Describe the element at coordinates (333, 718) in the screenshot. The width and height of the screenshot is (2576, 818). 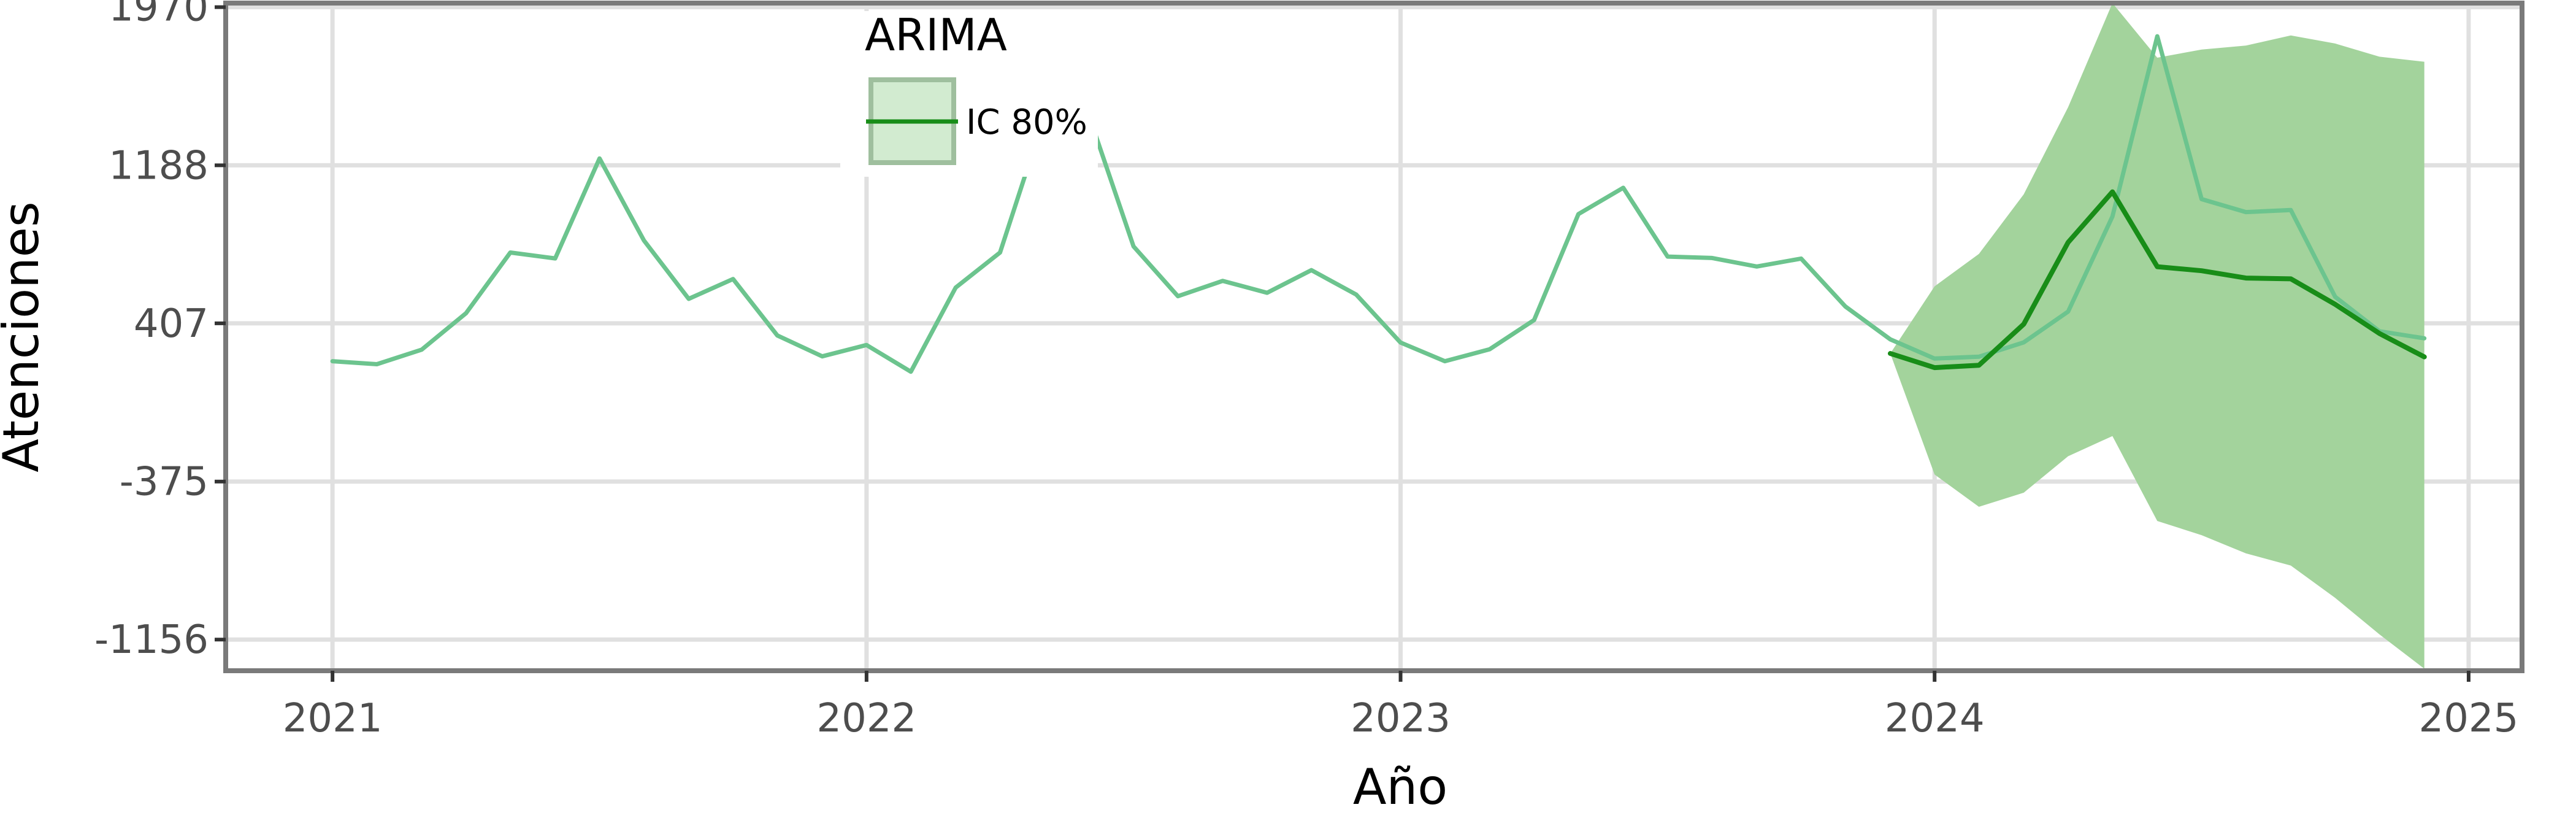
I see `x-tick-label: 2021` at that location.